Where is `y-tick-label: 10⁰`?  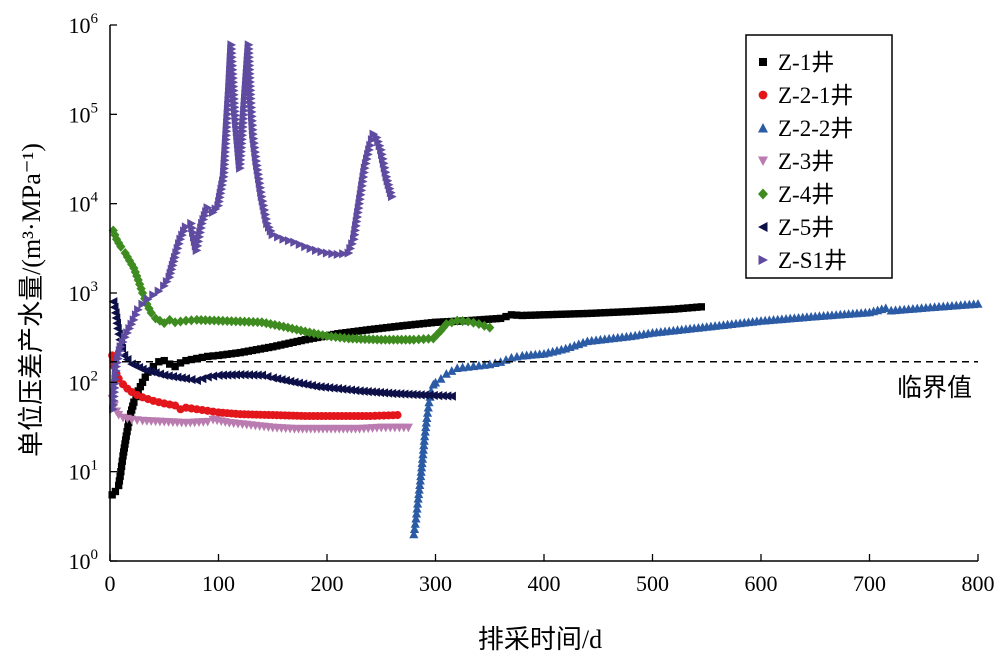 y-tick-label: 10⁰ is located at coordinates (84, 560).